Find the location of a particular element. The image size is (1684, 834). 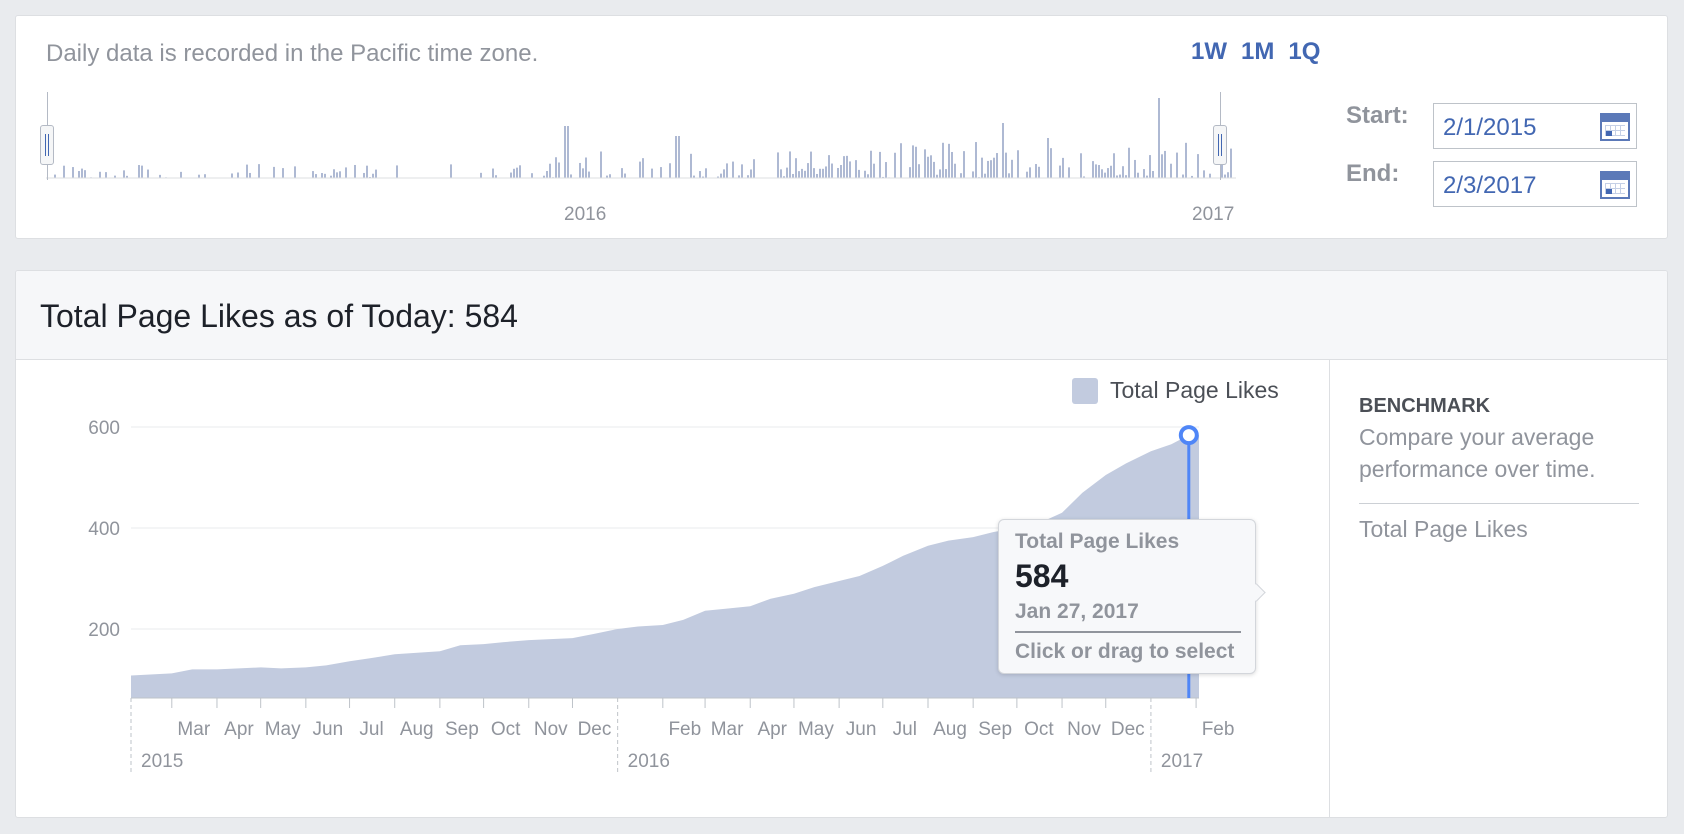

tooltip-label: Total Page Likes is located at coordinates (1097, 541).